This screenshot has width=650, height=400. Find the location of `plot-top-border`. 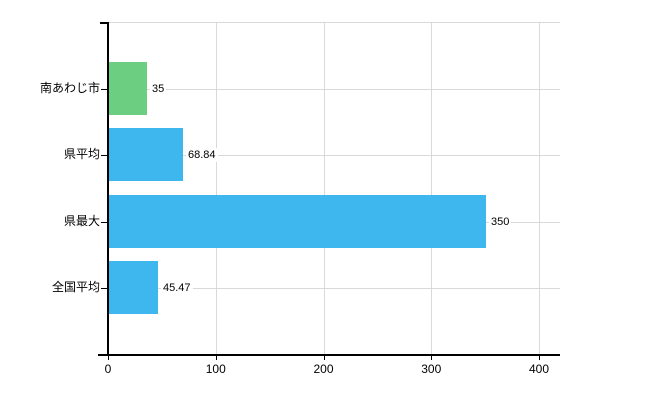

plot-top-border is located at coordinates (333, 22).